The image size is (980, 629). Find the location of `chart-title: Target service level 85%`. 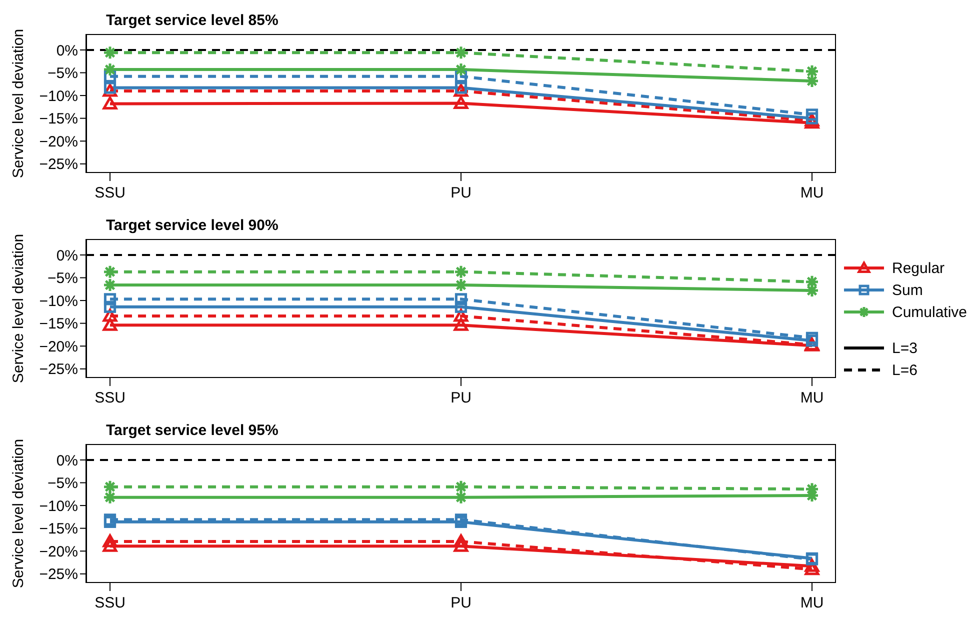

chart-title: Target service level 85% is located at coordinates (192, 20).